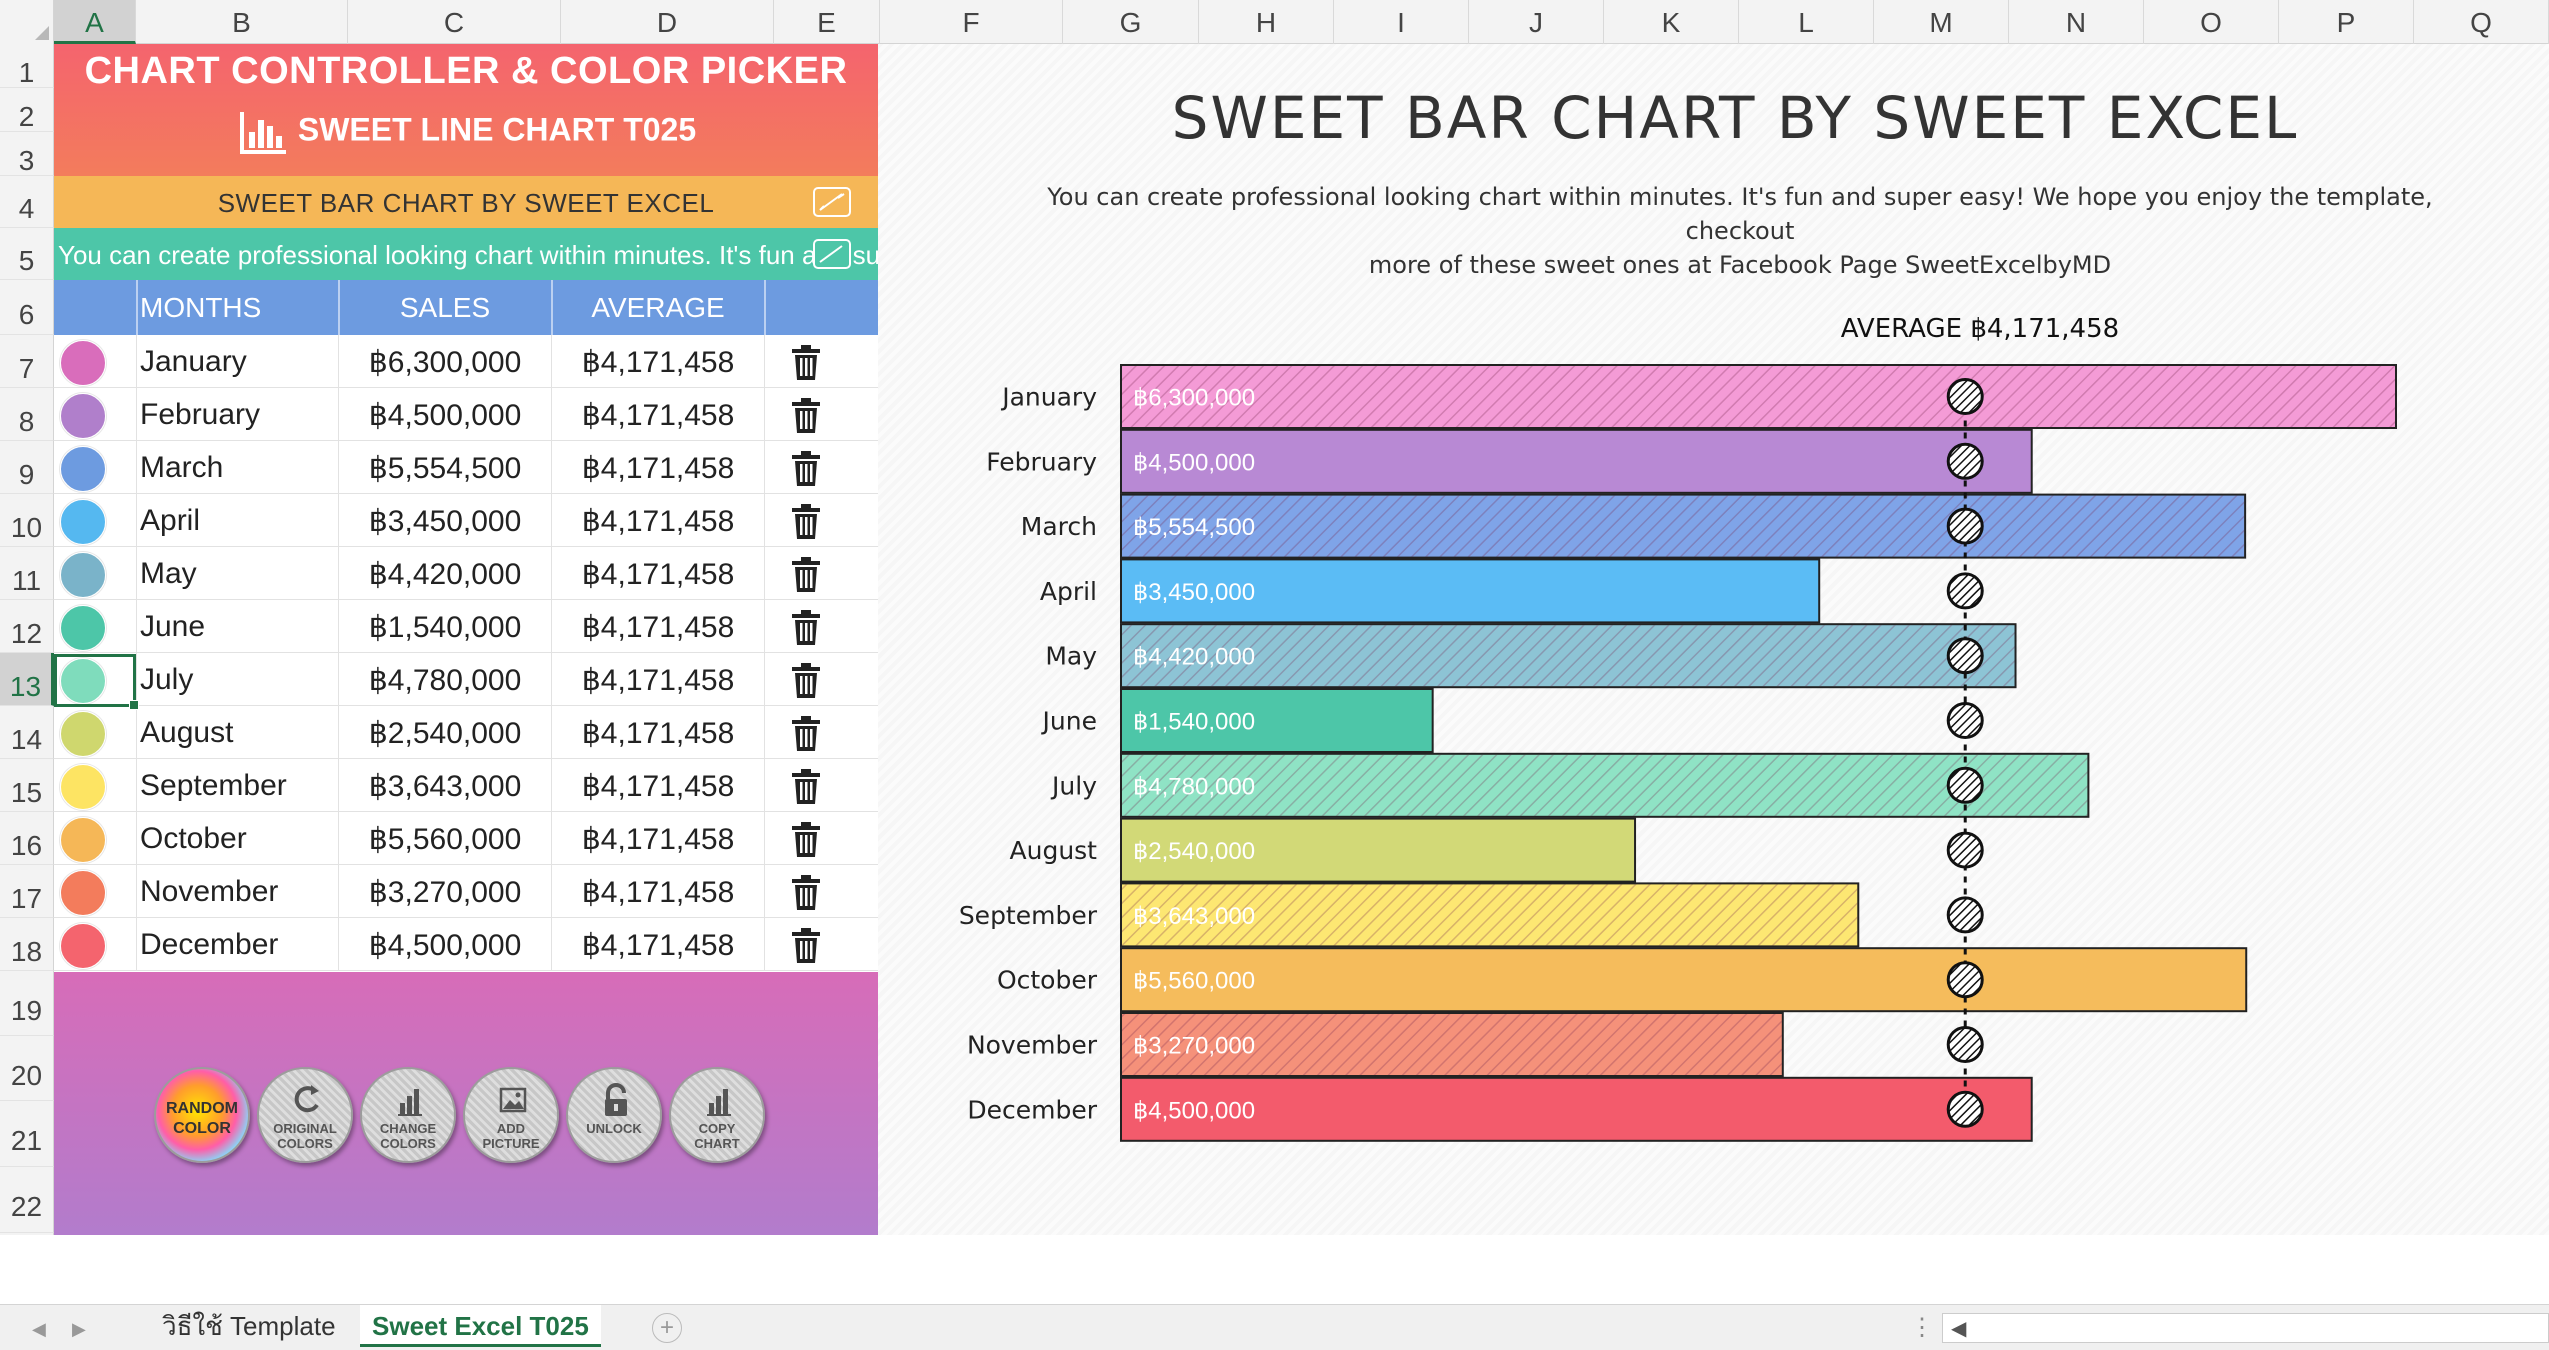  I want to click on column-header-c: C, so click(454, 22).